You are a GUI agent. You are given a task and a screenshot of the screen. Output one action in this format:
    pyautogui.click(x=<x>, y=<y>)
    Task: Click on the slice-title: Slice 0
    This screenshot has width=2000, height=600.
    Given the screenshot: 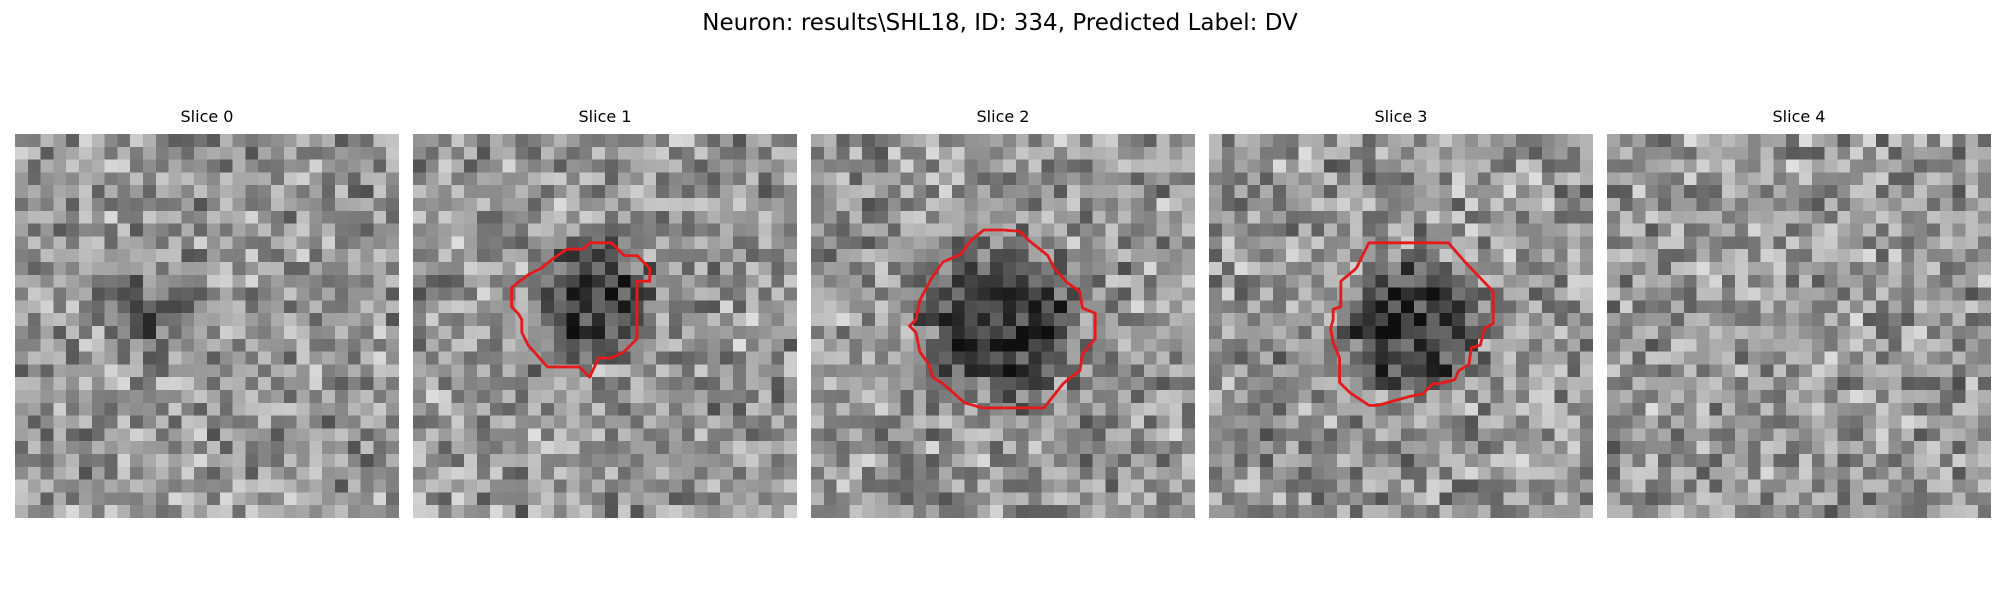 What is the action you would take?
    pyautogui.click(x=207, y=116)
    